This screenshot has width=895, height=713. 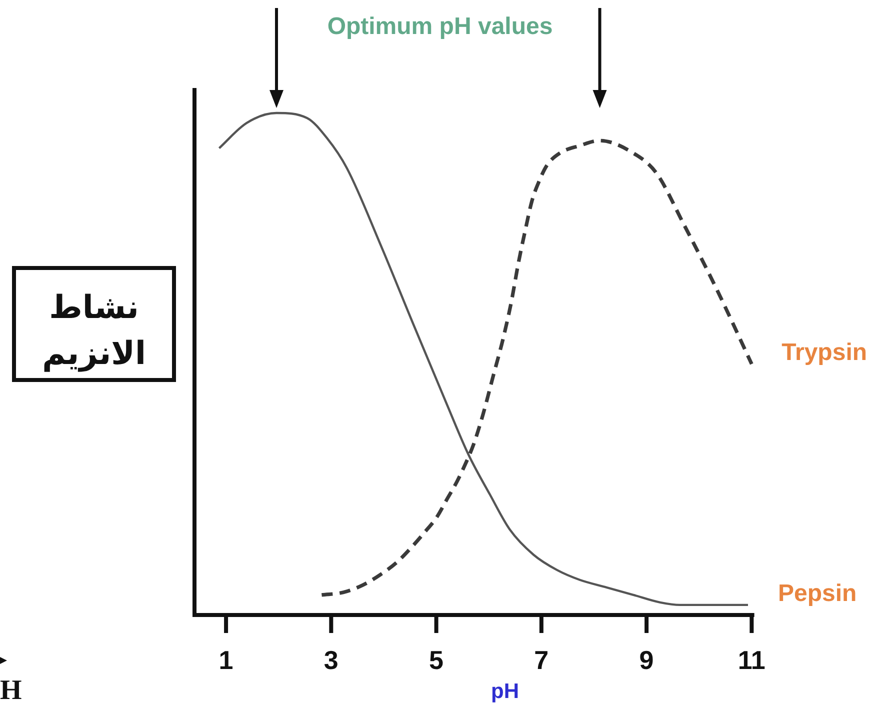 I want to click on series-label: Trypsin, so click(x=825, y=352).